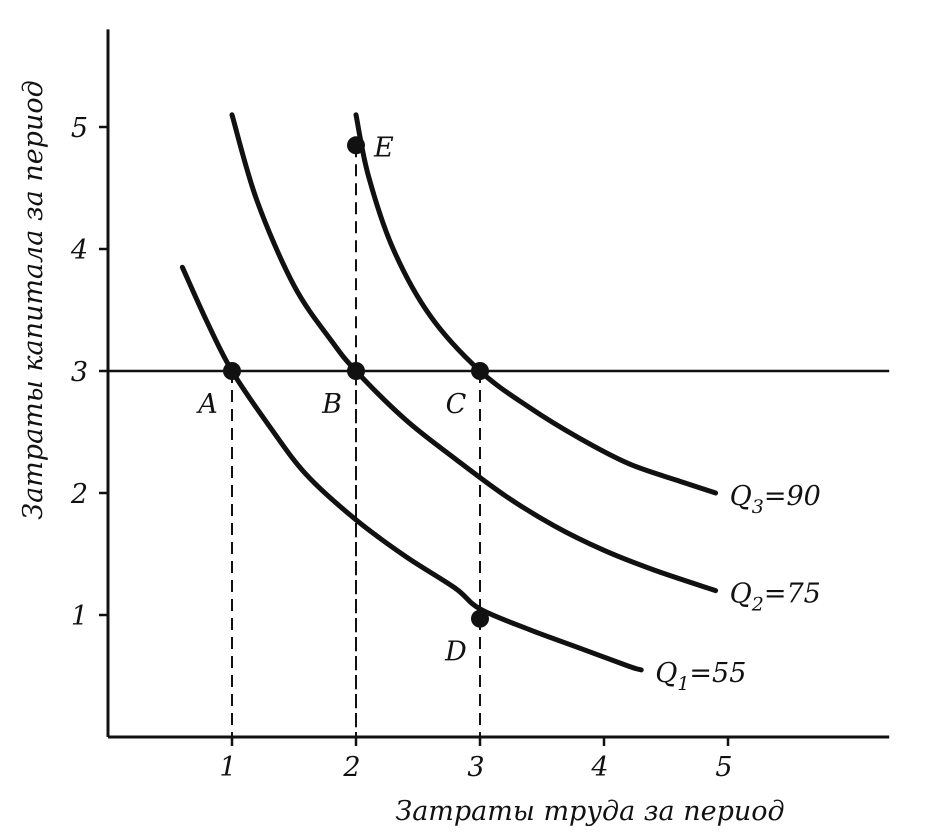 Image resolution: width=928 pixels, height=839 pixels. Describe the element at coordinates (79, 250) in the screenshot. I see `y-tick-label: 4` at that location.